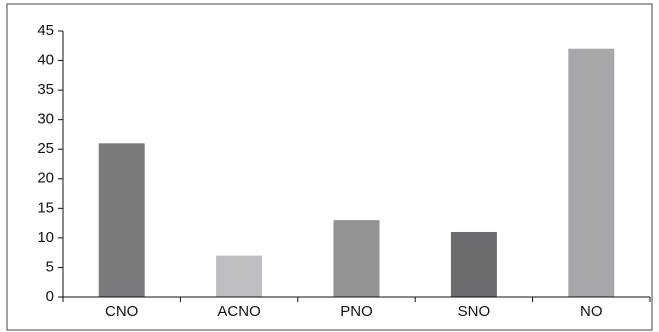 The height and width of the screenshot is (332, 659). I want to click on x-tick-label-no: NO, so click(591, 311).